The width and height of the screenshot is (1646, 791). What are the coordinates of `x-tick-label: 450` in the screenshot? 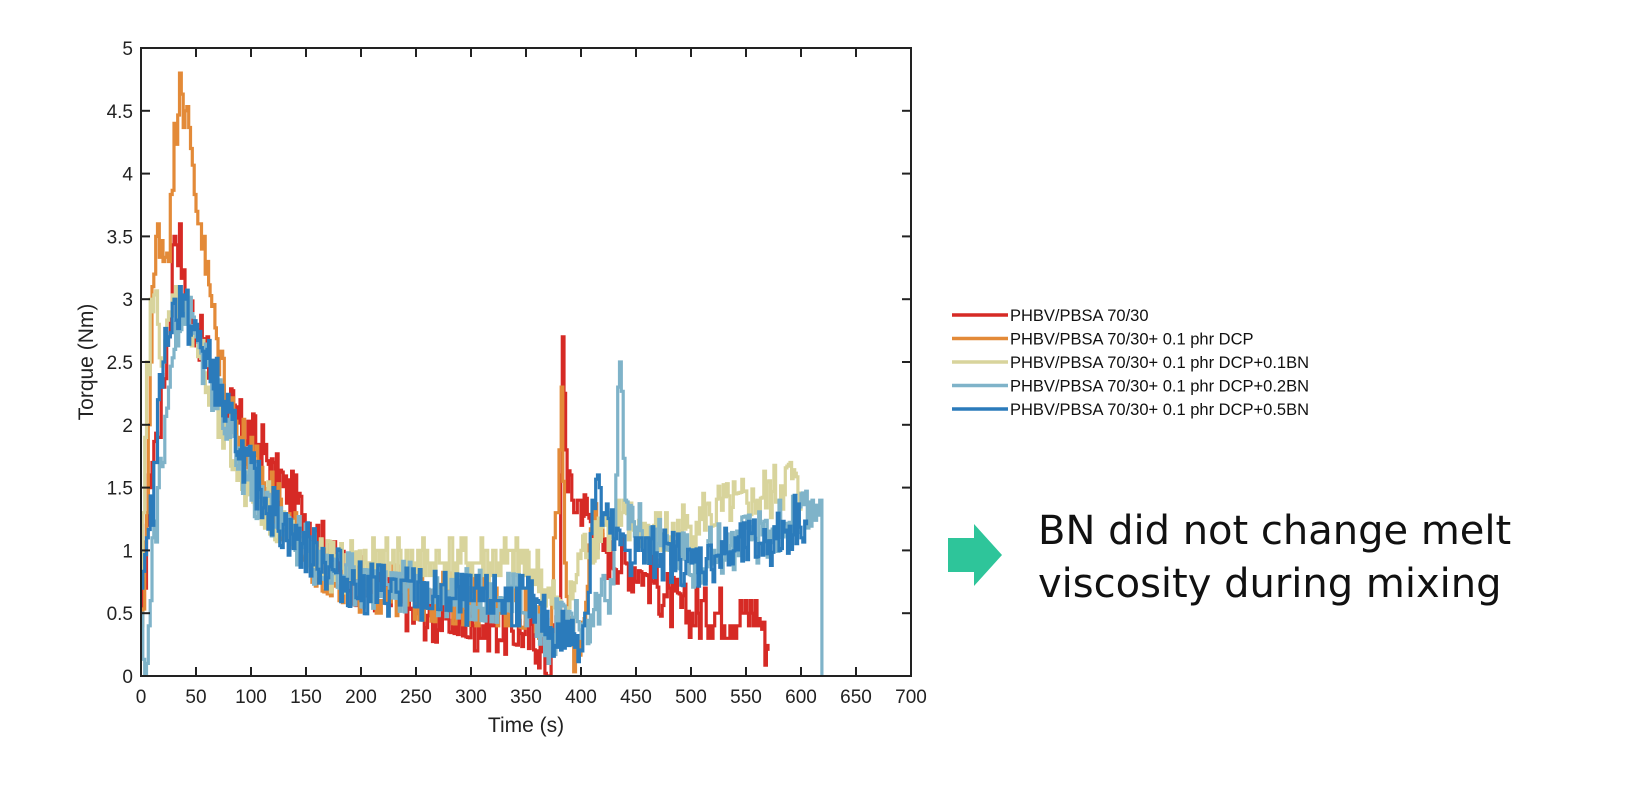 It's located at (636, 697).